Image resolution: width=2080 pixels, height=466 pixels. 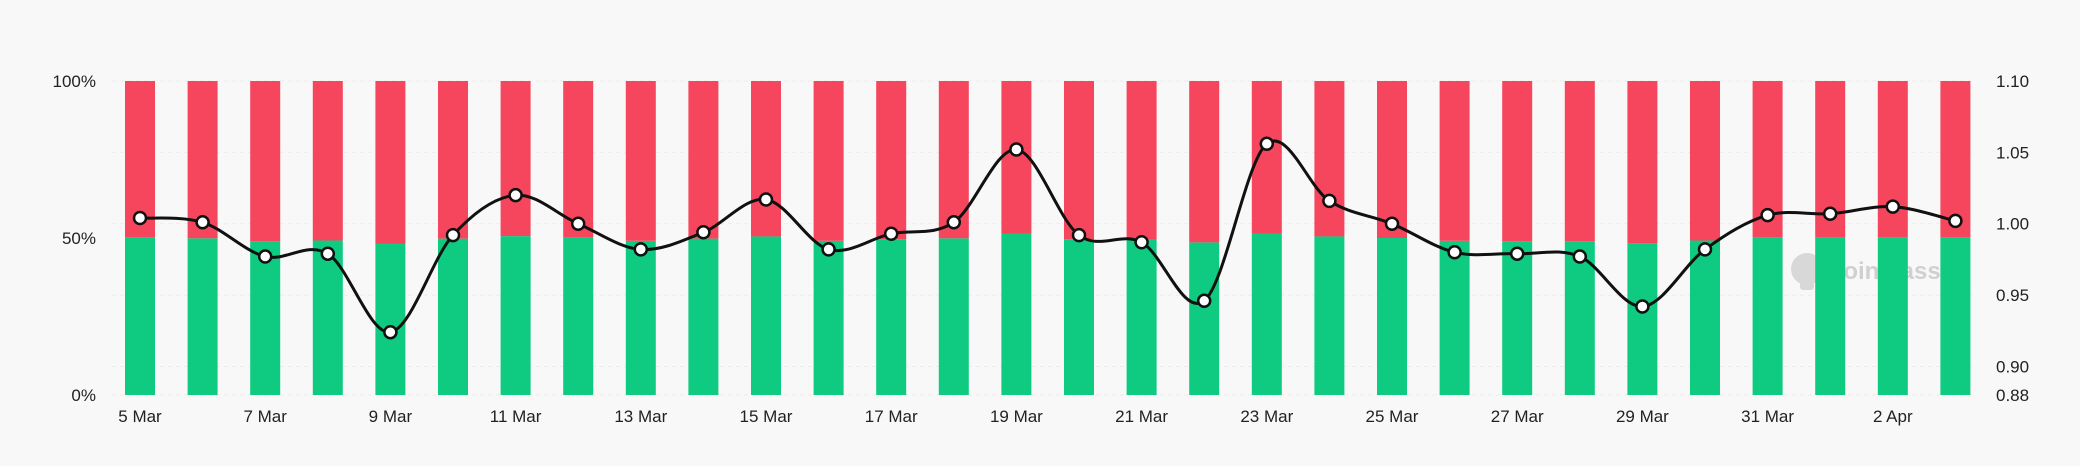 I want to click on x-tick-label: 17 Mar, so click(x=891, y=416).